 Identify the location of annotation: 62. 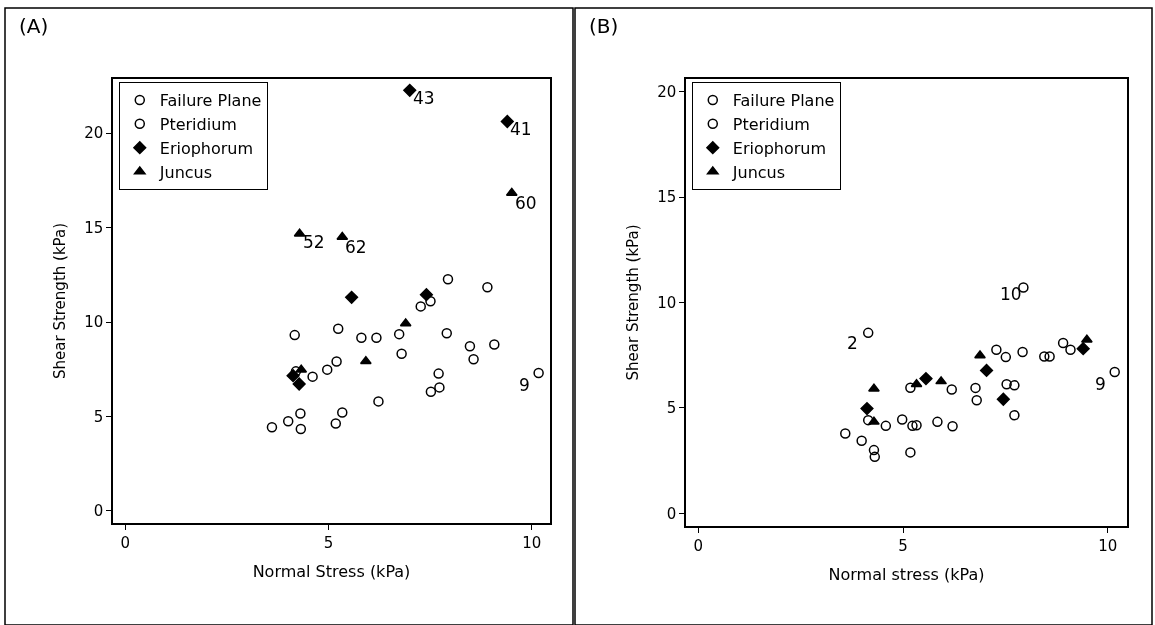
(356, 247).